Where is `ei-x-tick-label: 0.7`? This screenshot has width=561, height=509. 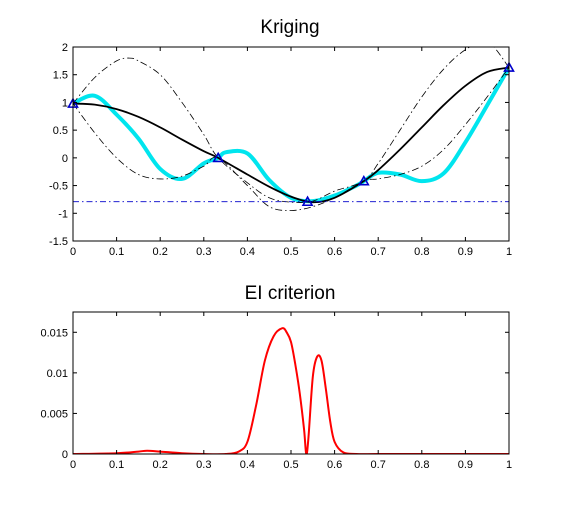 ei-x-tick-label: 0.7 is located at coordinates (378, 465).